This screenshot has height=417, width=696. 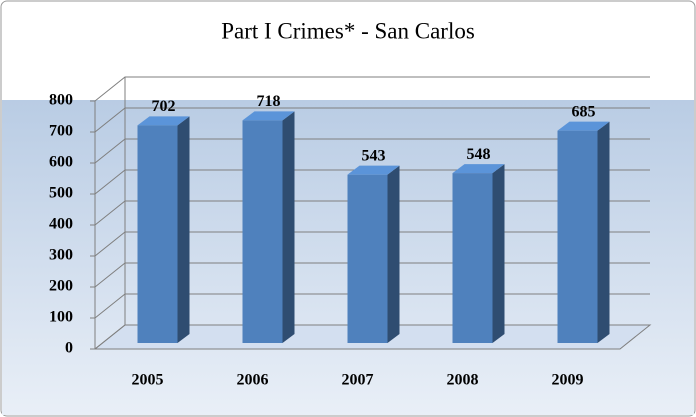 I want to click on y-tick-label: 0, so click(x=69, y=348).